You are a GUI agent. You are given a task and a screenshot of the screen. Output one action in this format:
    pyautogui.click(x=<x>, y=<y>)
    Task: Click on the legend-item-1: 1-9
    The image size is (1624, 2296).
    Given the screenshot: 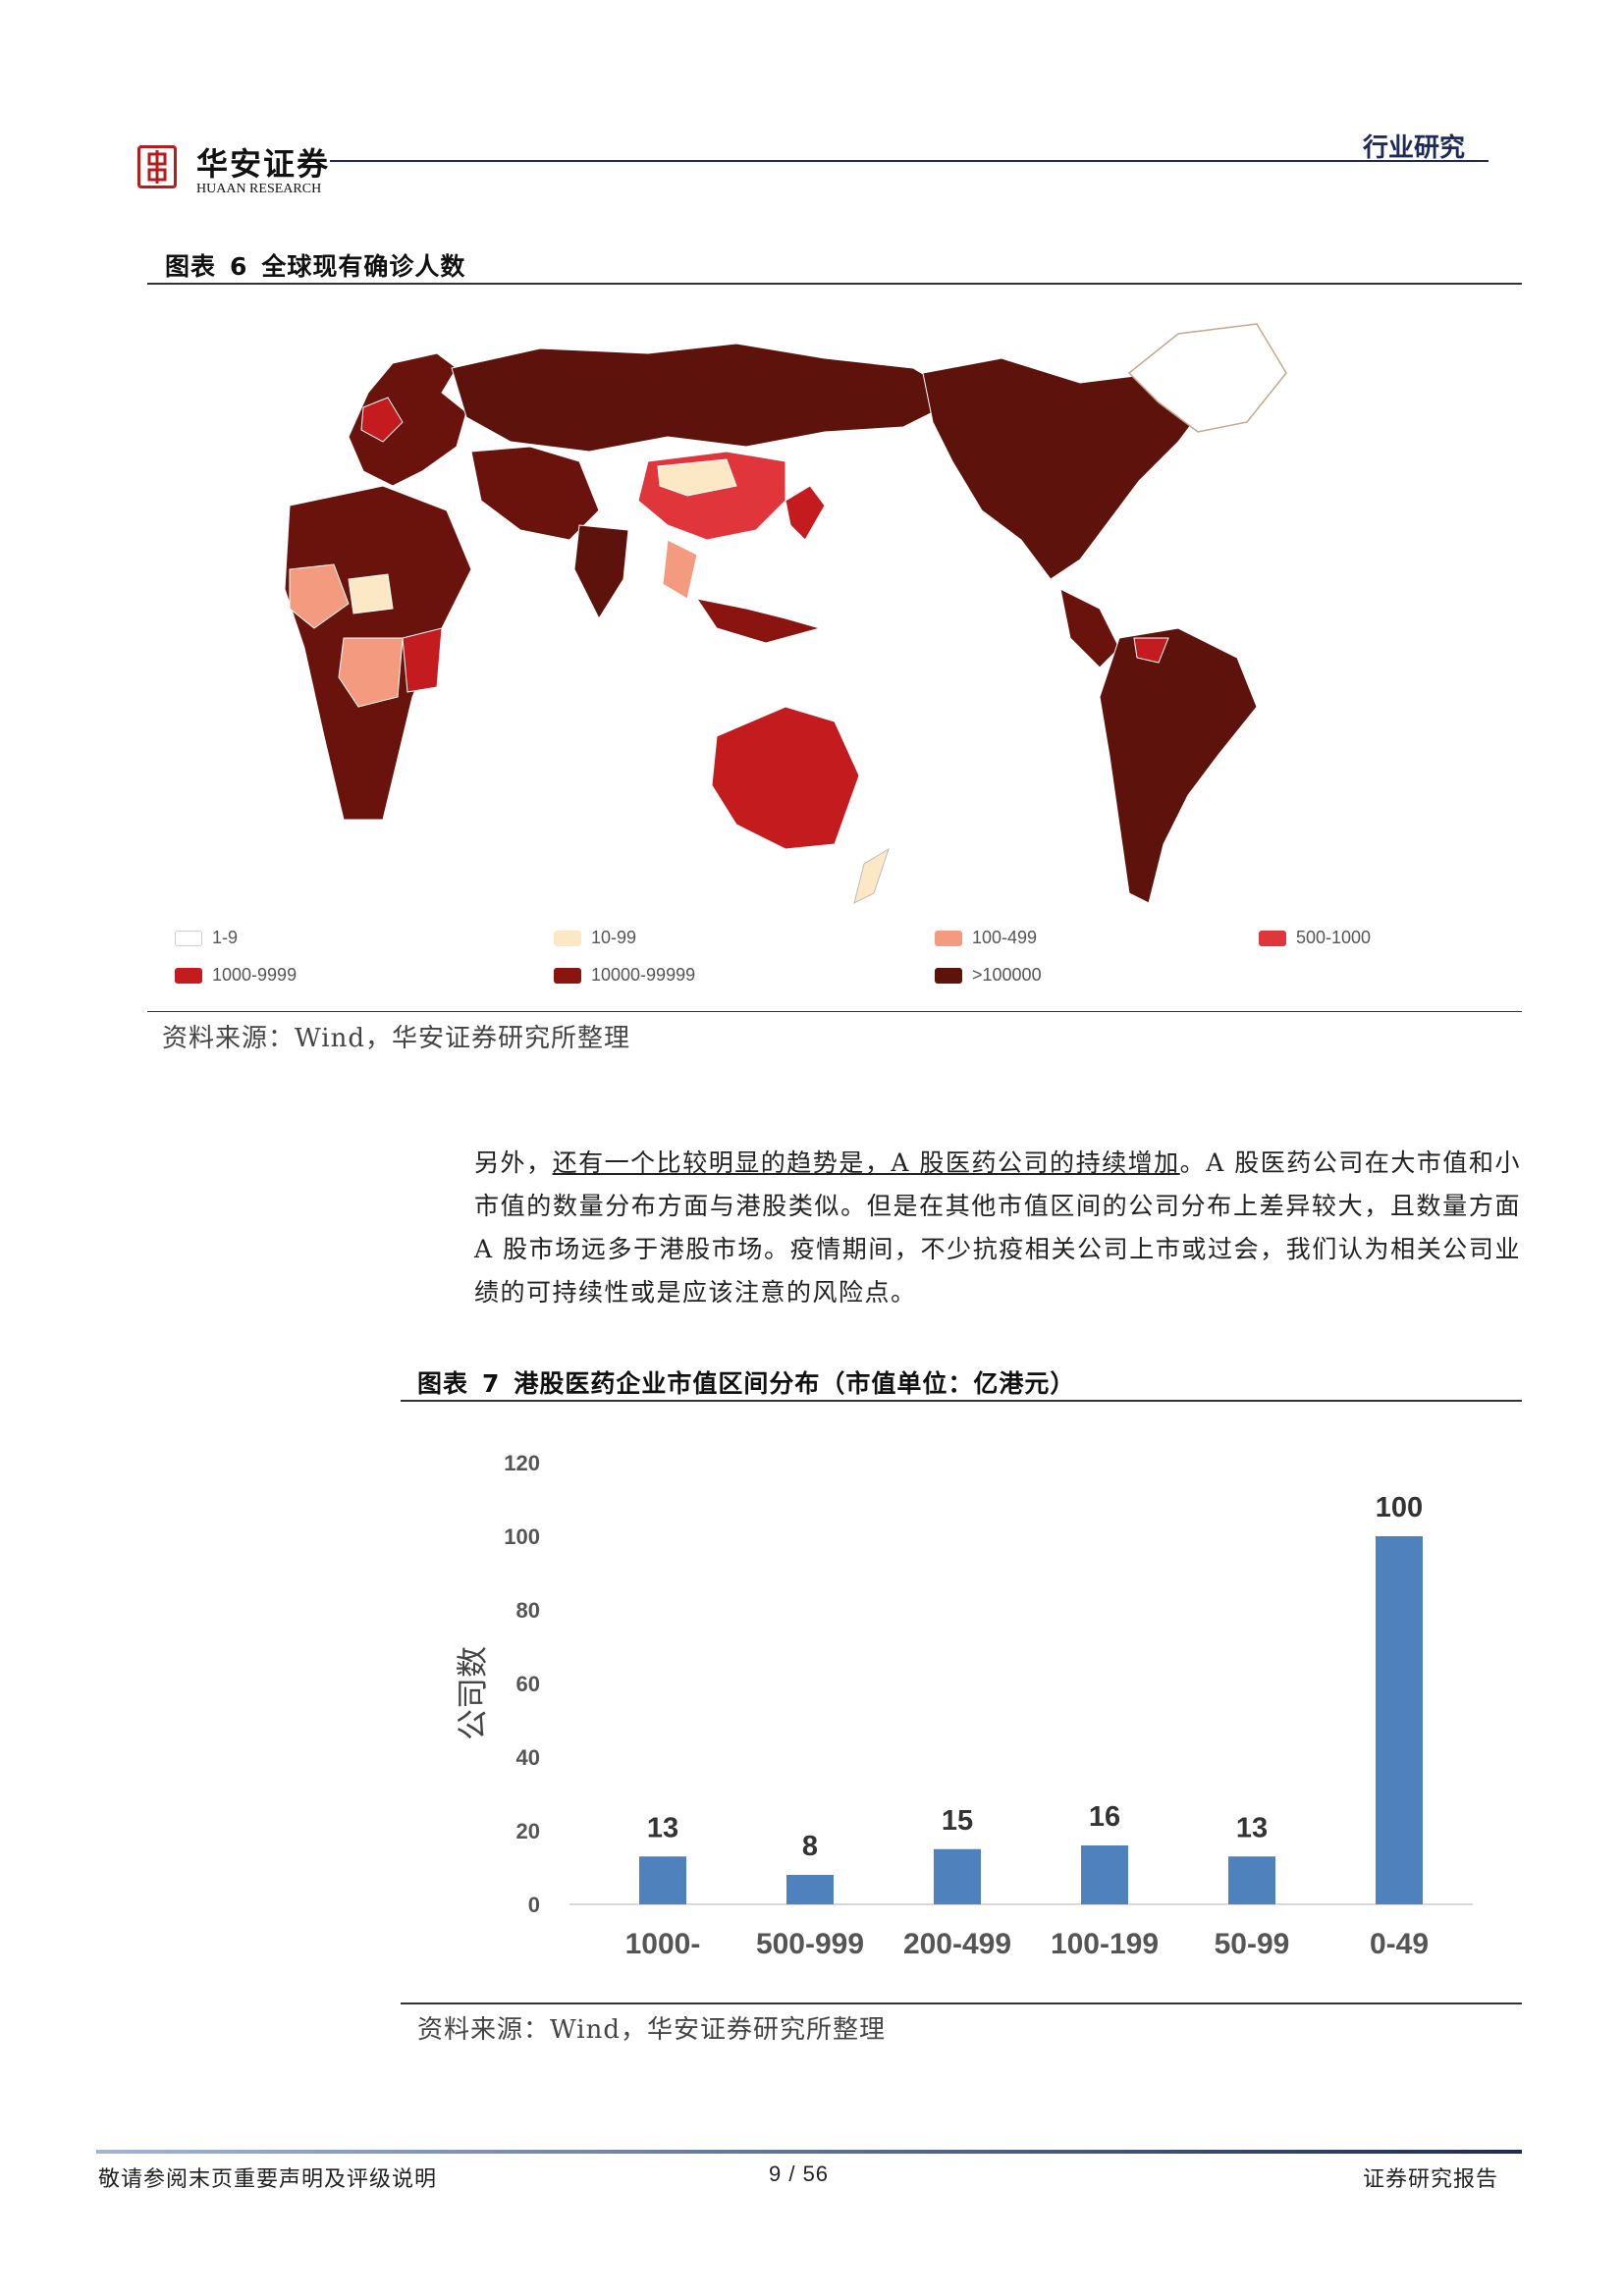 What is the action you would take?
    pyautogui.click(x=206, y=938)
    